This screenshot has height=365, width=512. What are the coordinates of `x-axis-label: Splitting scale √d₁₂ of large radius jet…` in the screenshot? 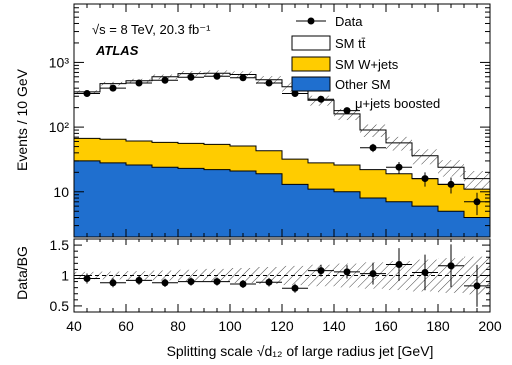 It's located at (300, 351).